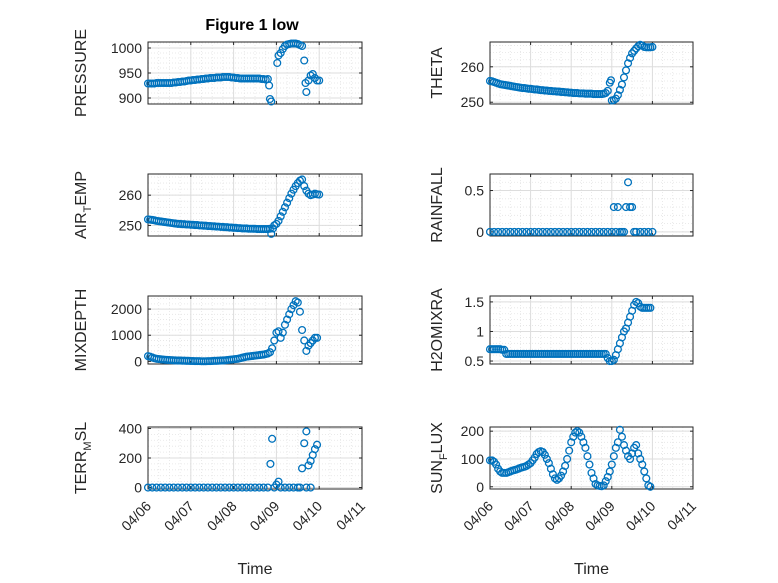  Describe the element at coordinates (131, 428) in the screenshot. I see `y-tick-label: 400` at that location.